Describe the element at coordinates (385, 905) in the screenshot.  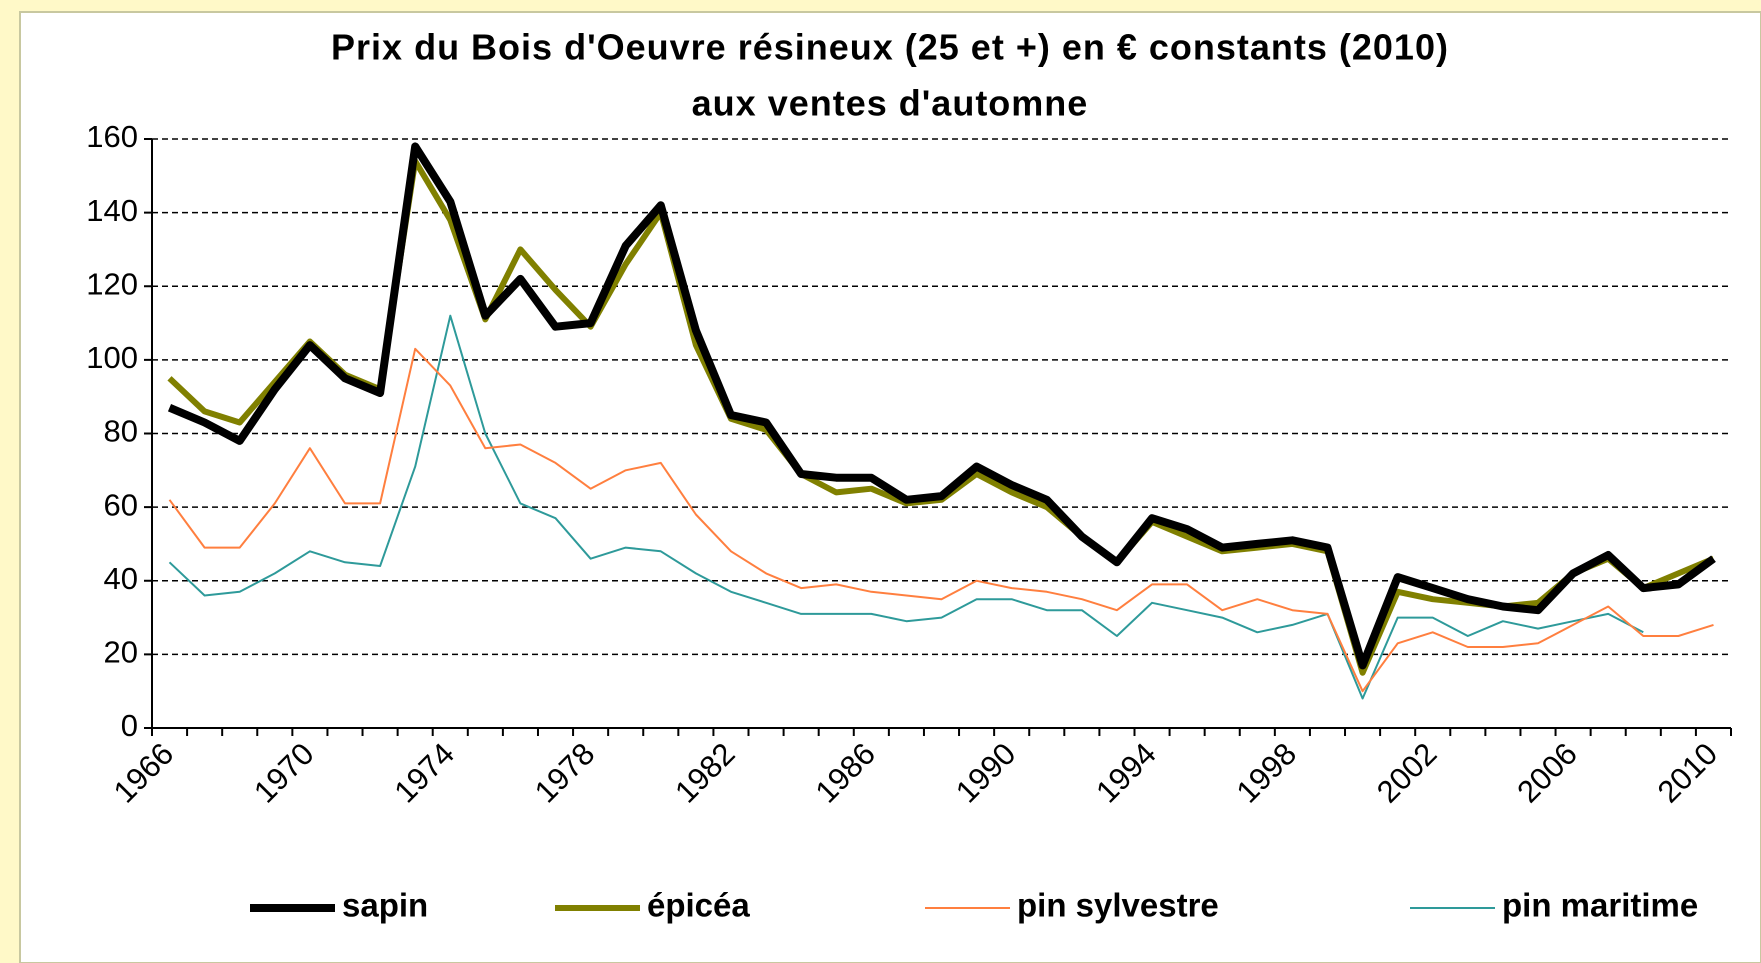
I see `legend-label: sapin` at that location.